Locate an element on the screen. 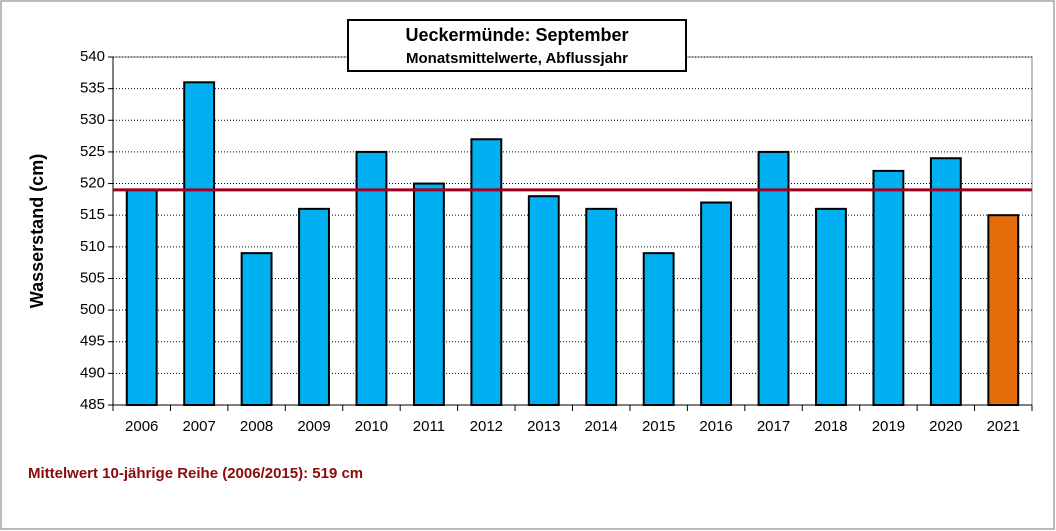  y-tick-label: 505 is located at coordinates (92, 277).